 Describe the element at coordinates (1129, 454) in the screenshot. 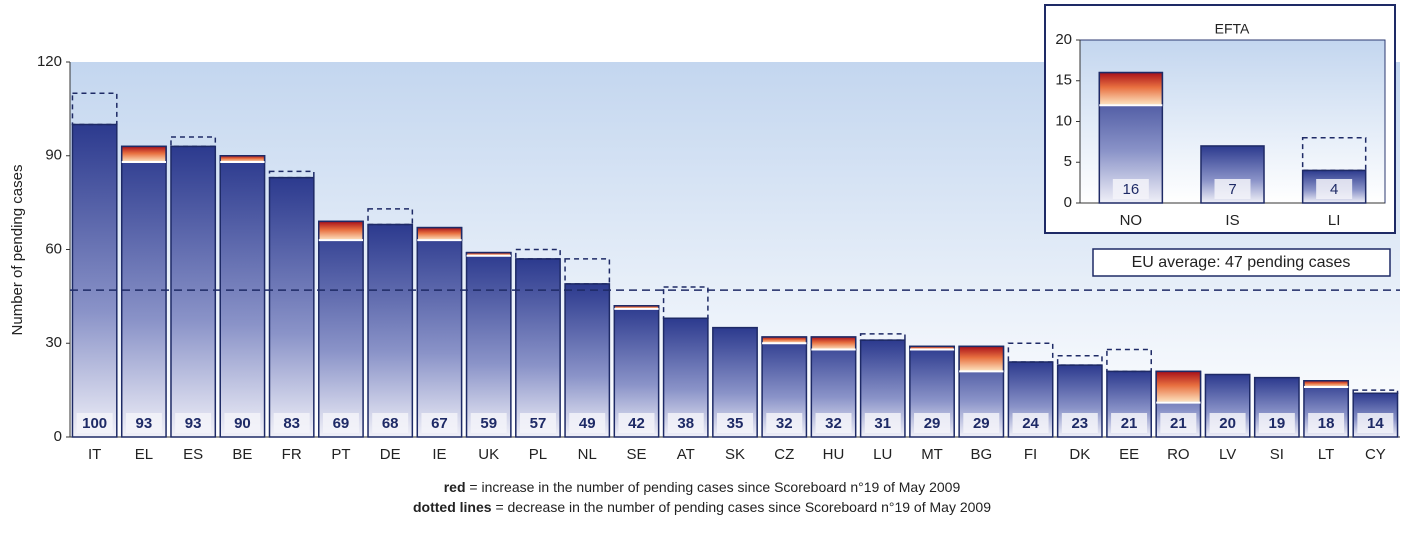

I see `x-tick-label: EE` at that location.